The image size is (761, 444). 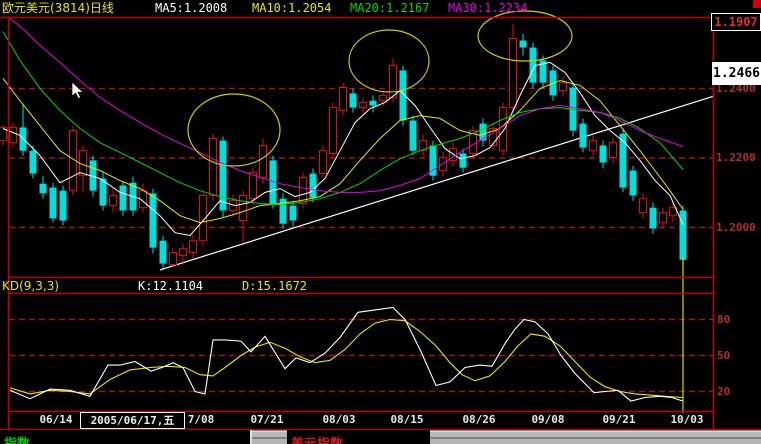 I want to click on background-window-left-title: 指数, so click(x=17, y=438).